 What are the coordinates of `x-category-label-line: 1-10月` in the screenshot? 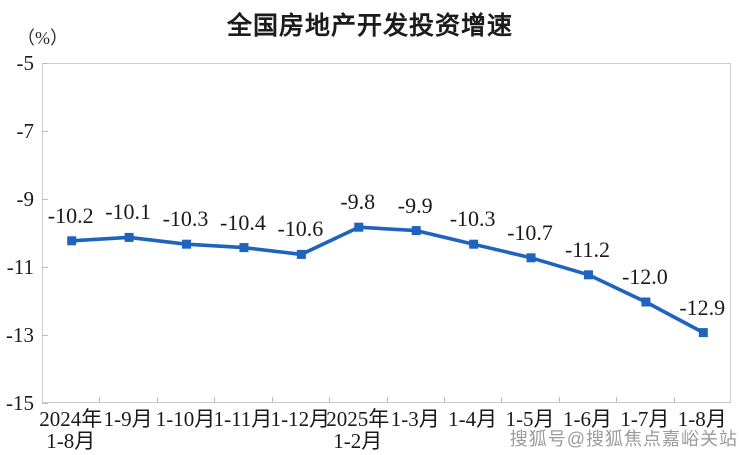 It's located at (185, 419).